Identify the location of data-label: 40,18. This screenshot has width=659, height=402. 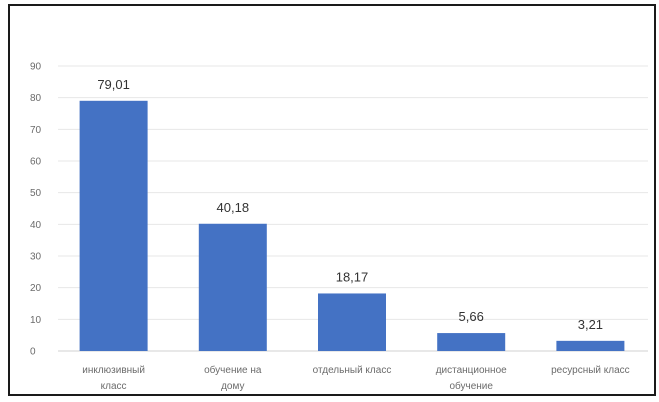
(233, 207).